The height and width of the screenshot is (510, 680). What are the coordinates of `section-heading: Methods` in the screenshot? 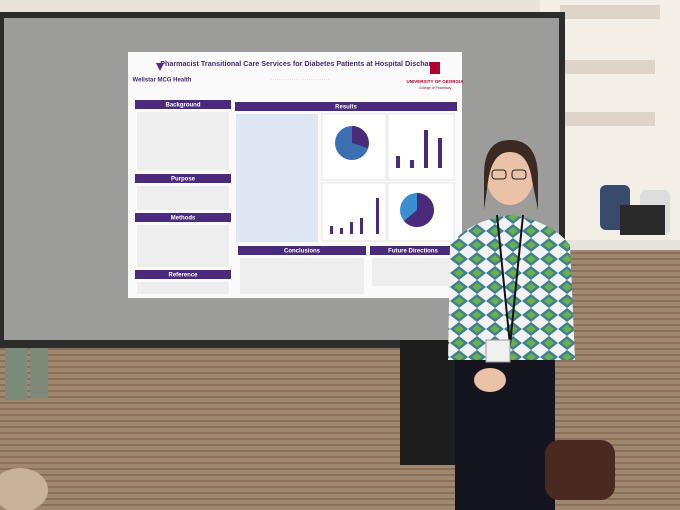 It's located at (183, 219).